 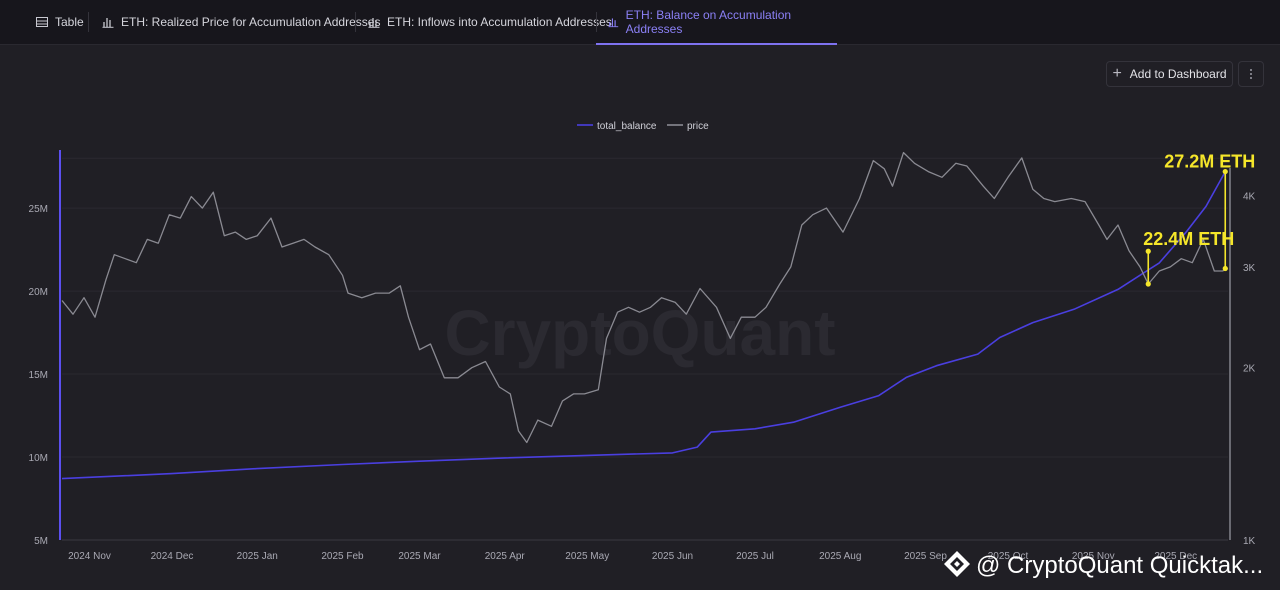 I want to click on x-tick-label: 2024 Dec, so click(x=172, y=556).